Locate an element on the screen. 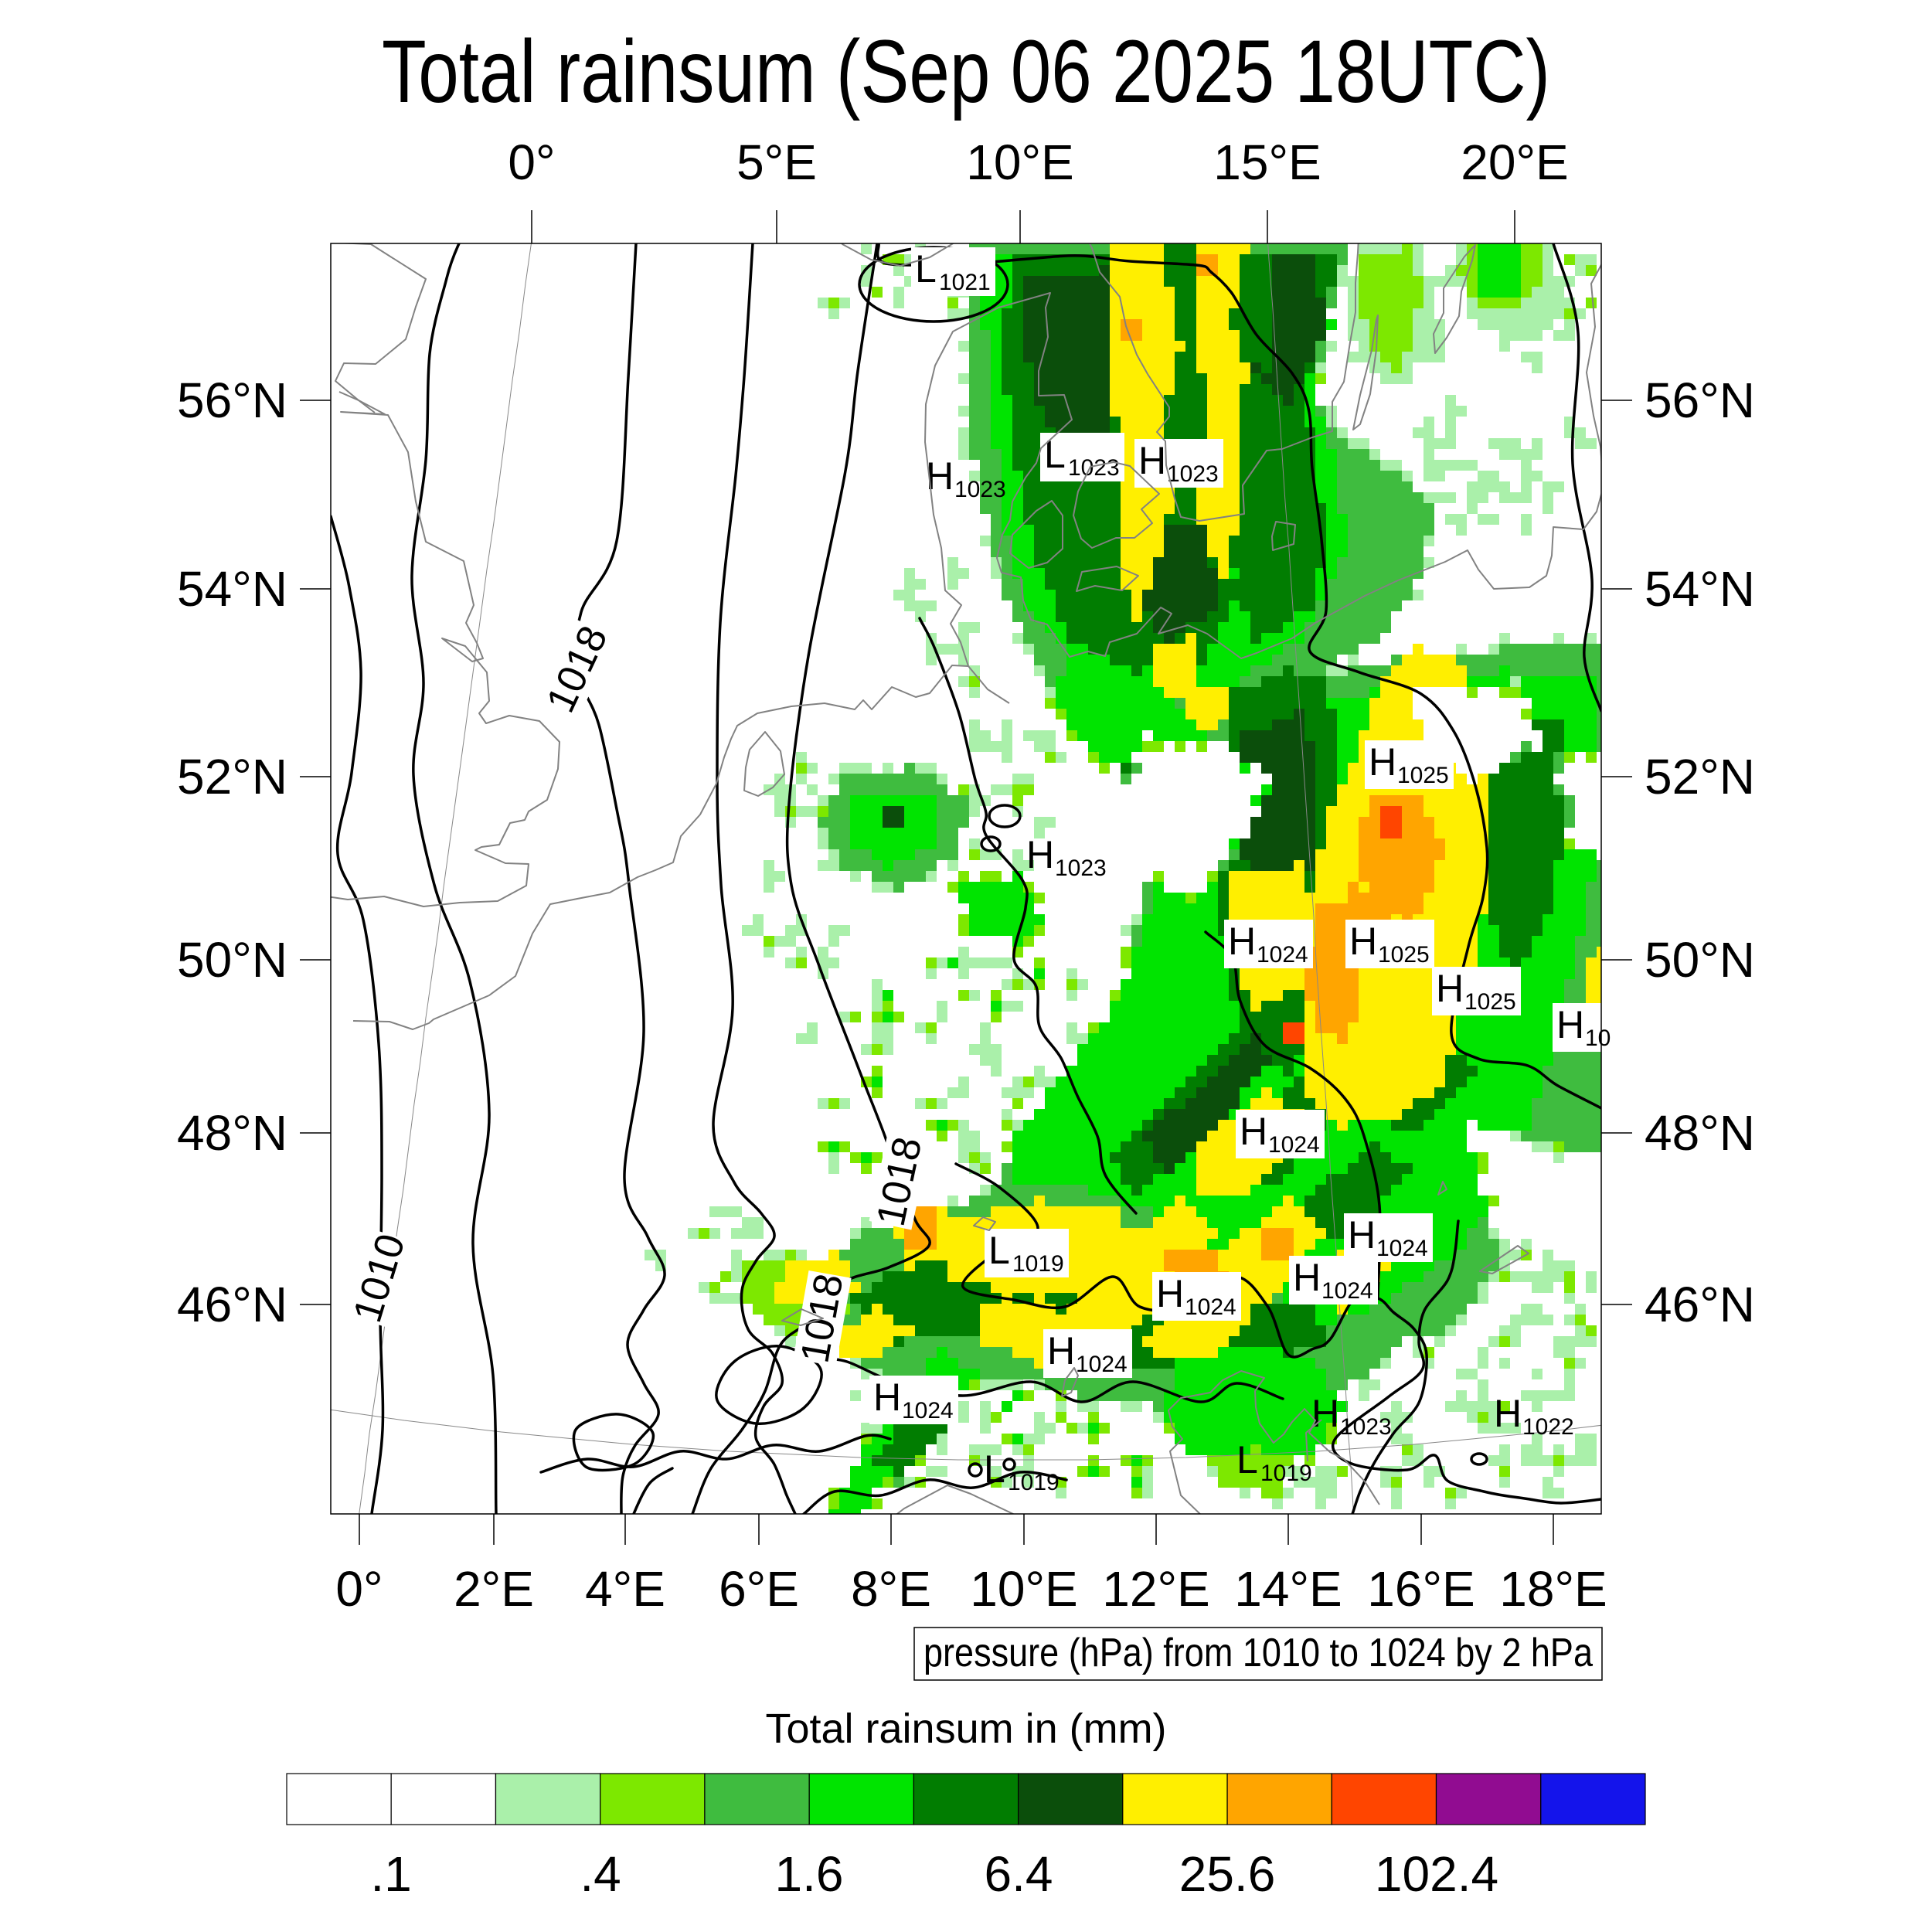 The height and width of the screenshot is (1932, 1932). svg-text: 10 is located at coordinates (1598, 1038).